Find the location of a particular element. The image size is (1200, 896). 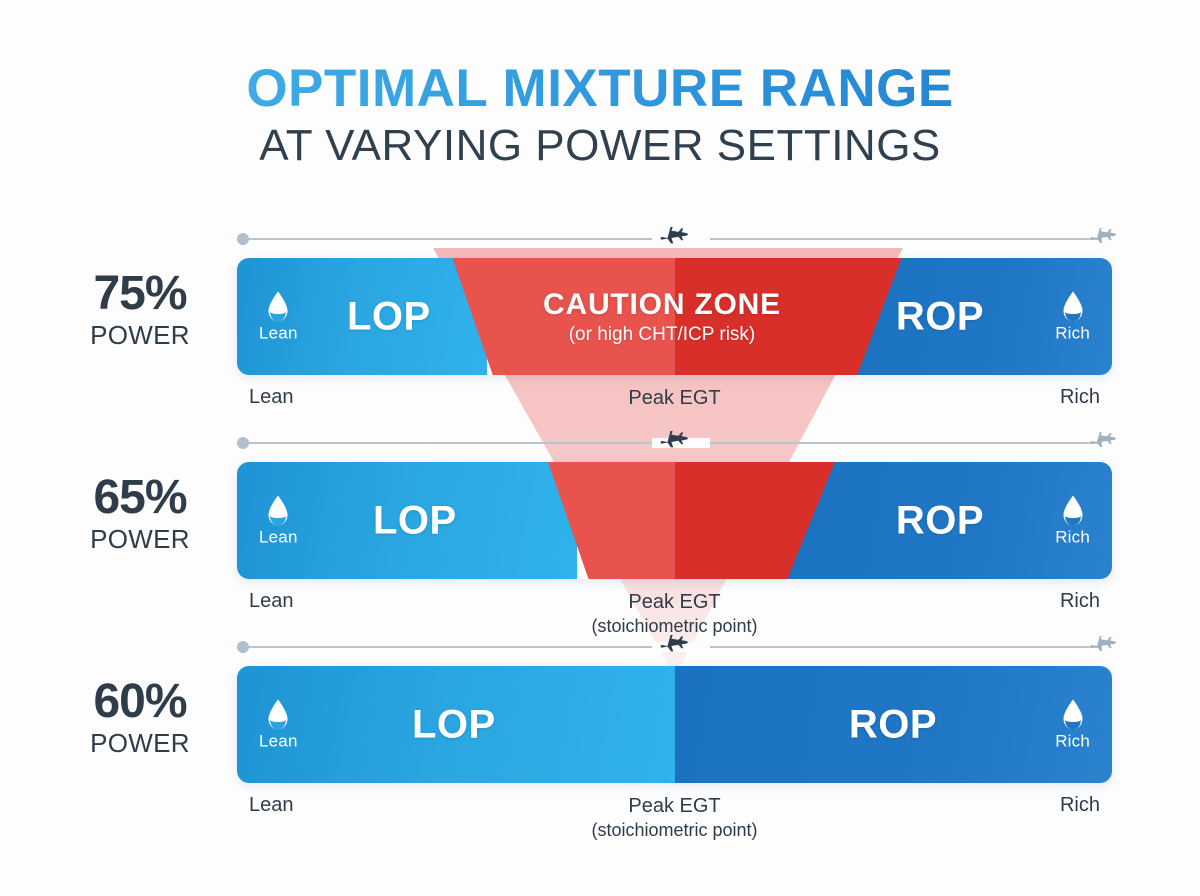

caution-zone-text: CAUTION ZONE (or high CHT/ICP risk) is located at coordinates (662, 317).